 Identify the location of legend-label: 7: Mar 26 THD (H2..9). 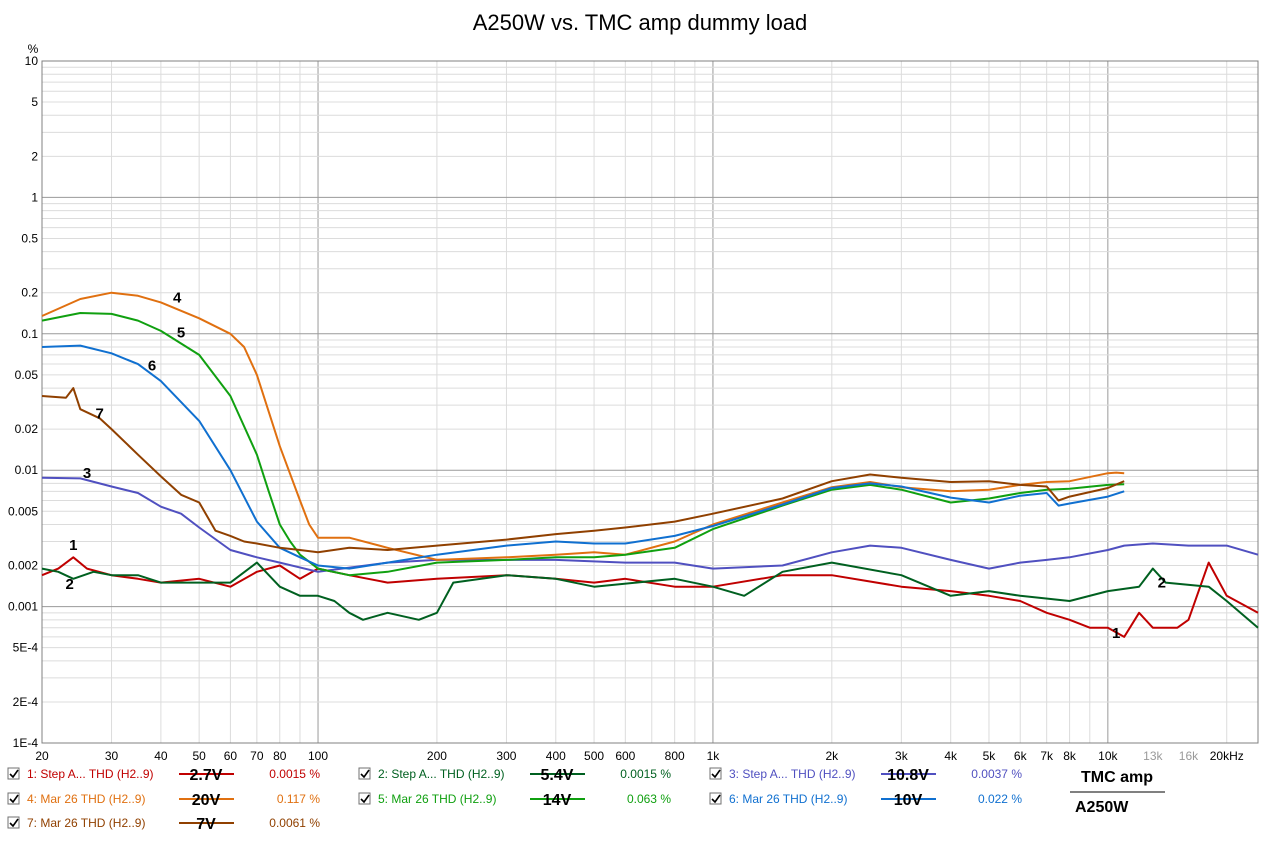
(86, 823).